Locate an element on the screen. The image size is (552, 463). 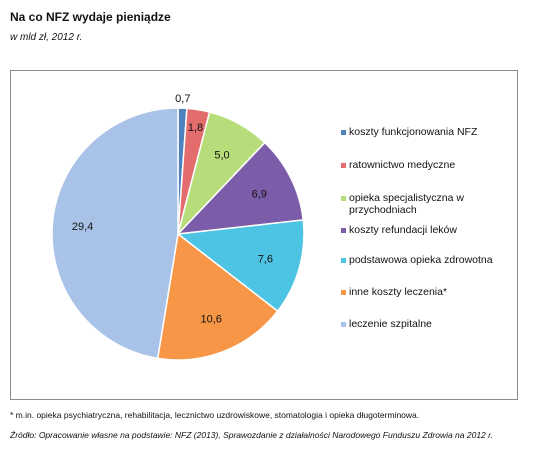
legend-item-5: podstawowa opieka zdrowotna is located at coordinates (417, 260).